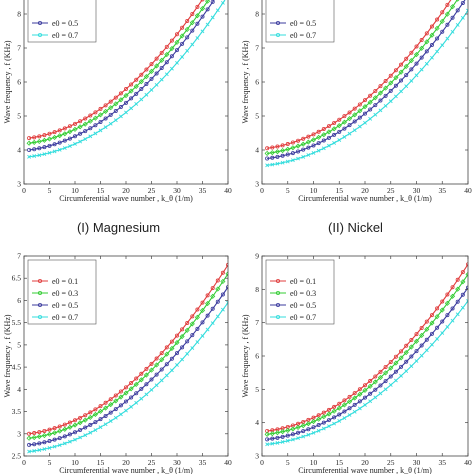  What do you see at coordinates (19, 256) in the screenshot?
I see `y-tick-label-10: 7` at bounding box center [19, 256].